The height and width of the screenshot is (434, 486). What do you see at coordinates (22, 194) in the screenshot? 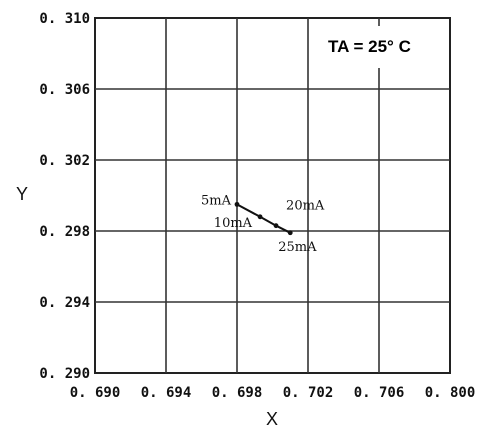
I see `y-axis-label: Y` at bounding box center [22, 194].